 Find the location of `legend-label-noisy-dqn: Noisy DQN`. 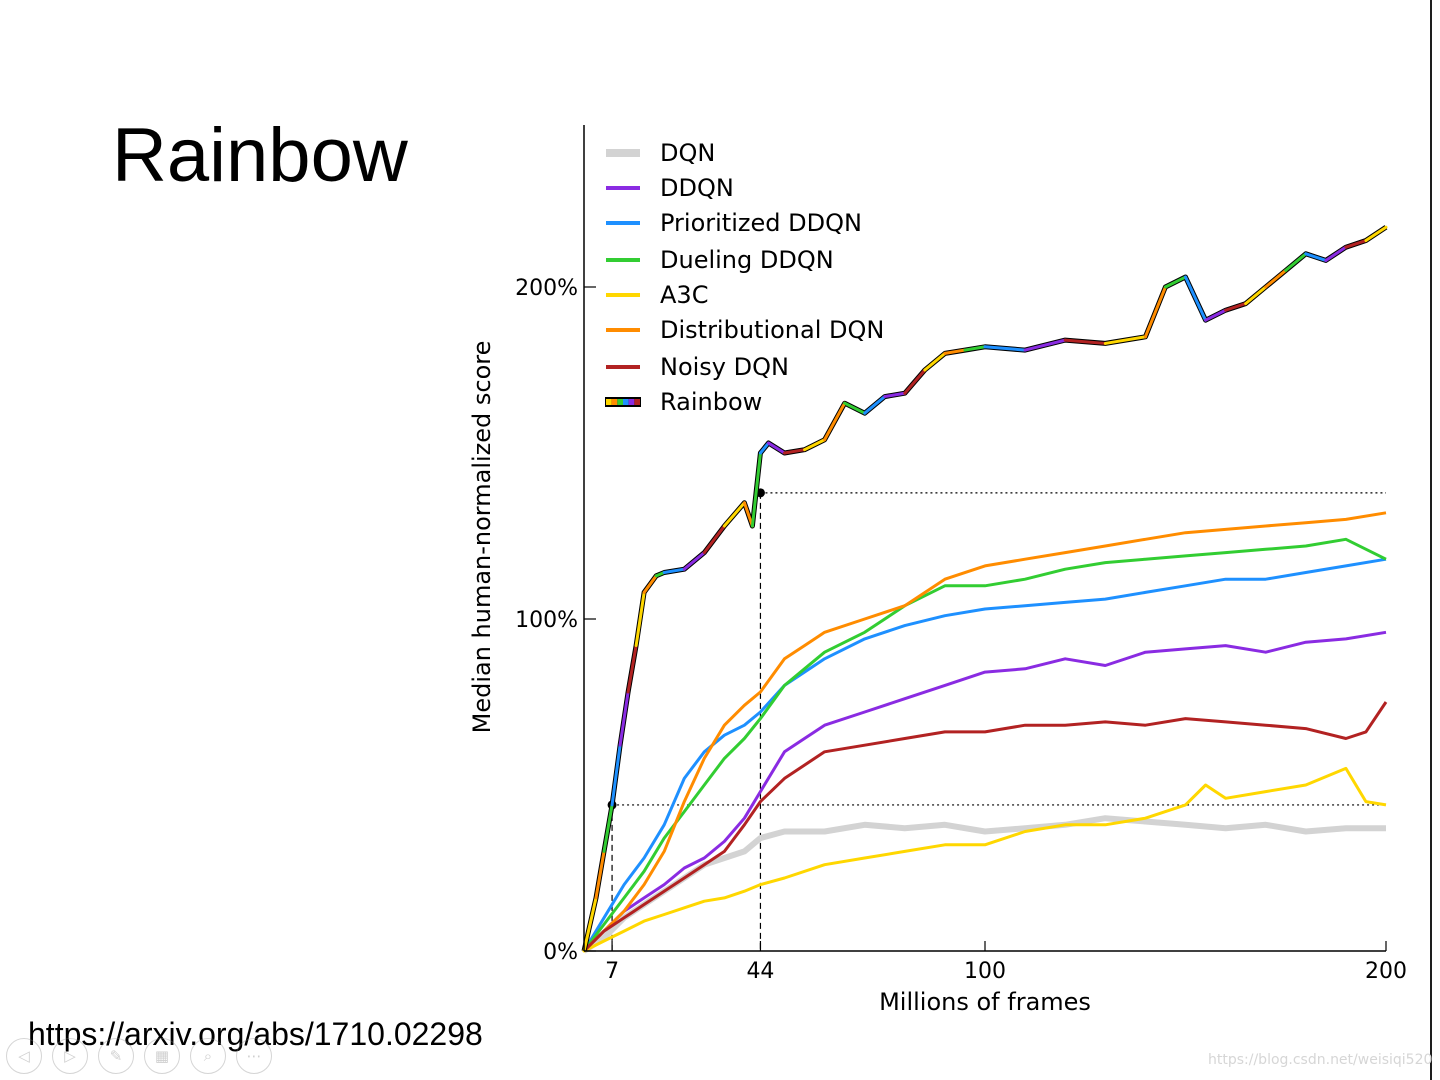

legend-label-noisy-dqn: Noisy DQN is located at coordinates (724, 367).